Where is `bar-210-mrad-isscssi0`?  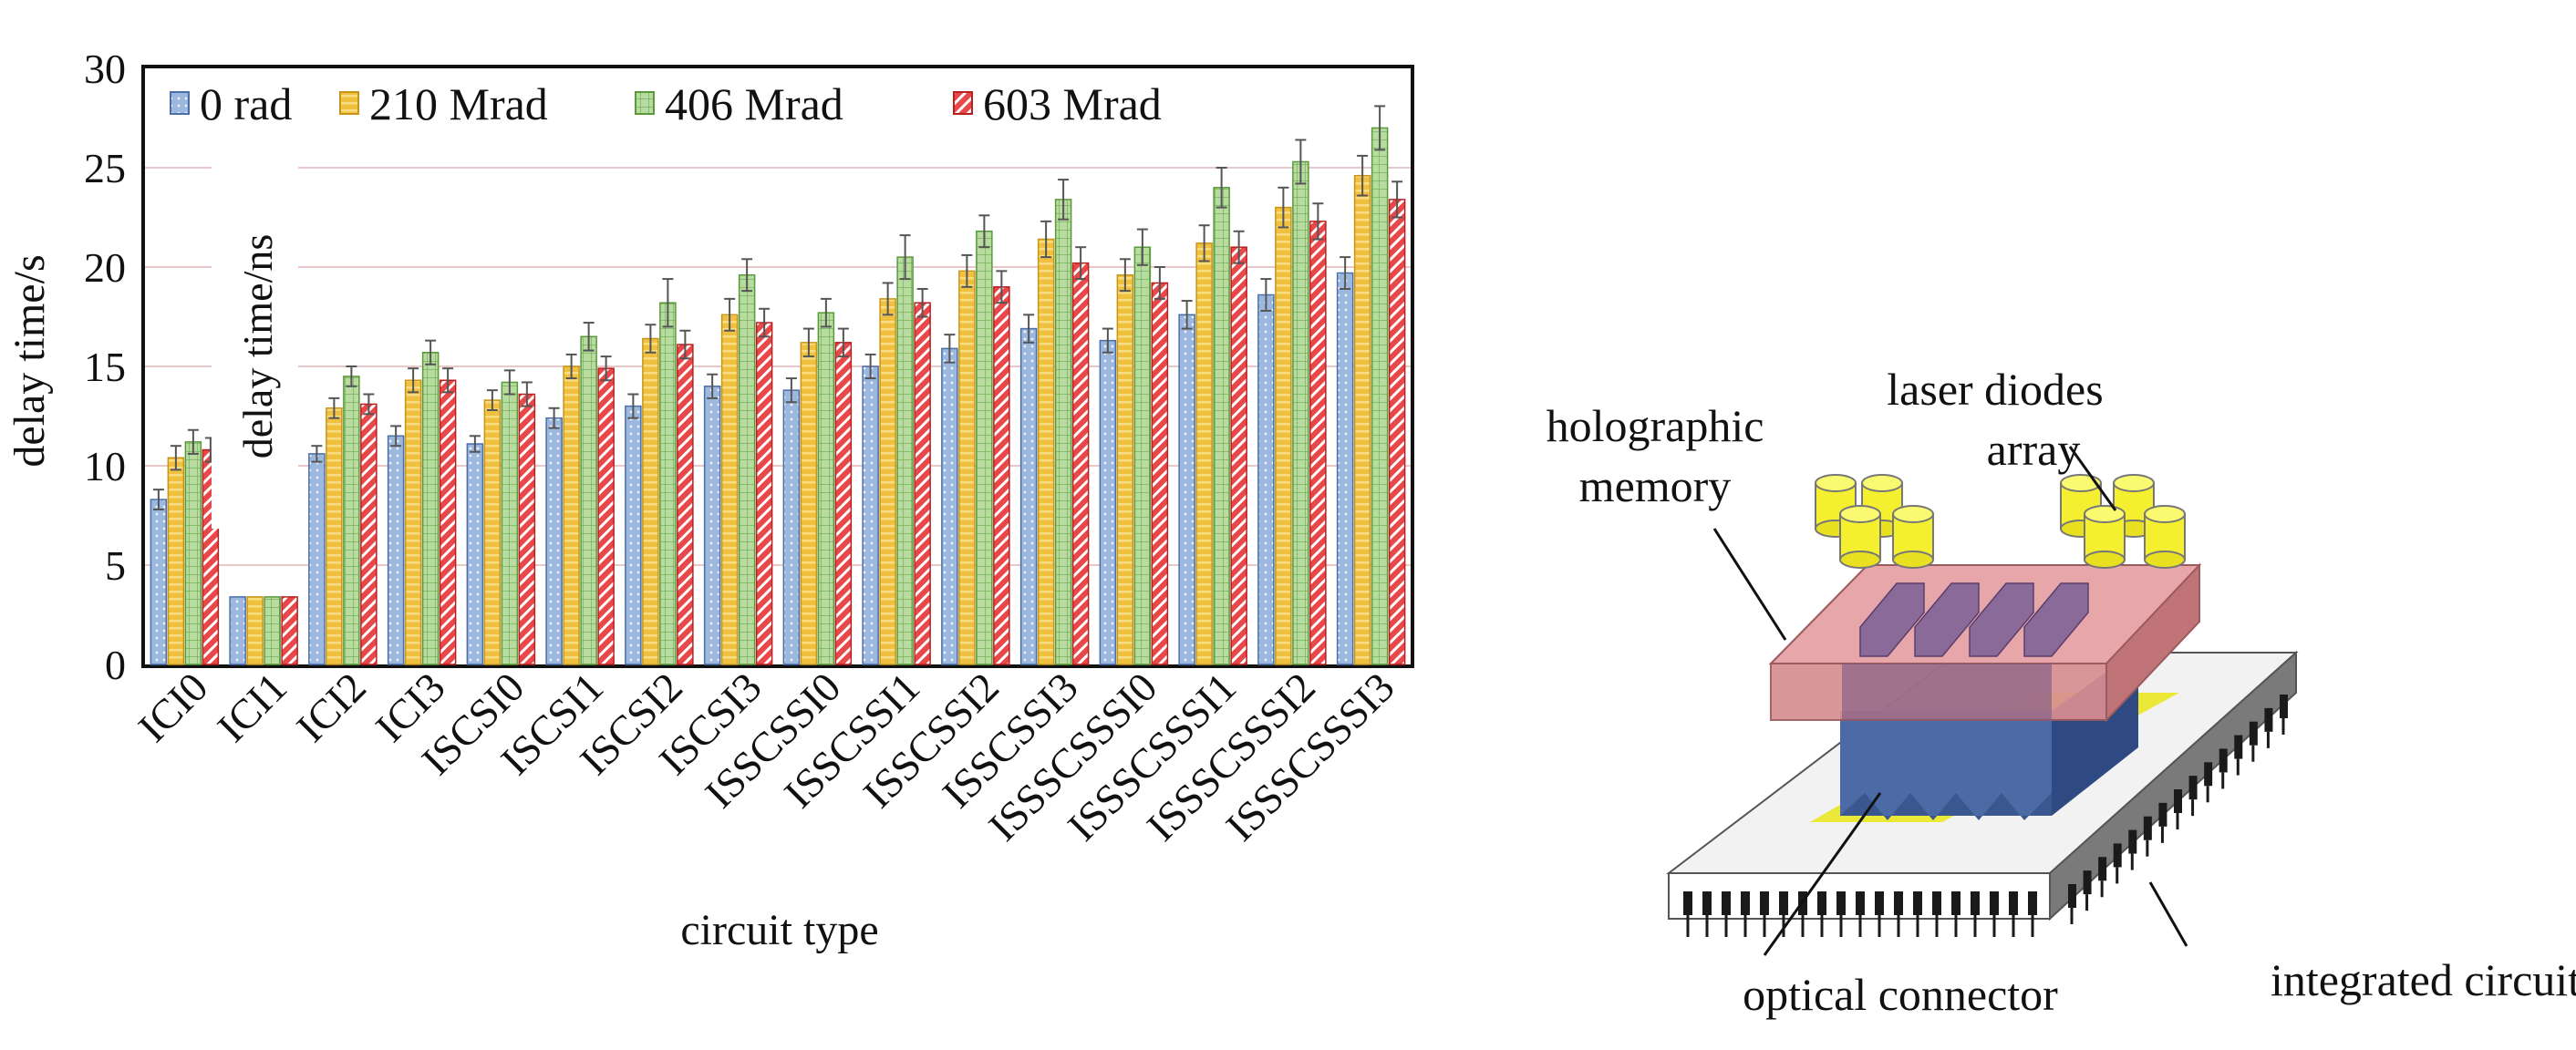 bar-210-mrad-isscssi0 is located at coordinates (809, 504).